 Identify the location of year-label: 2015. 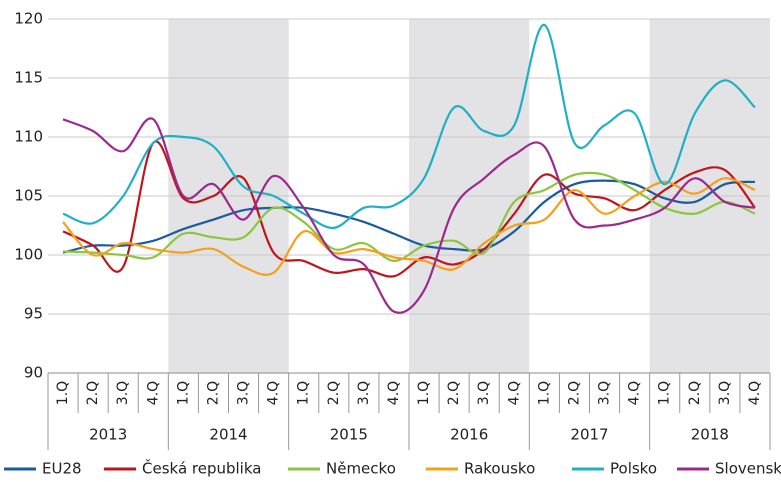
(349, 435).